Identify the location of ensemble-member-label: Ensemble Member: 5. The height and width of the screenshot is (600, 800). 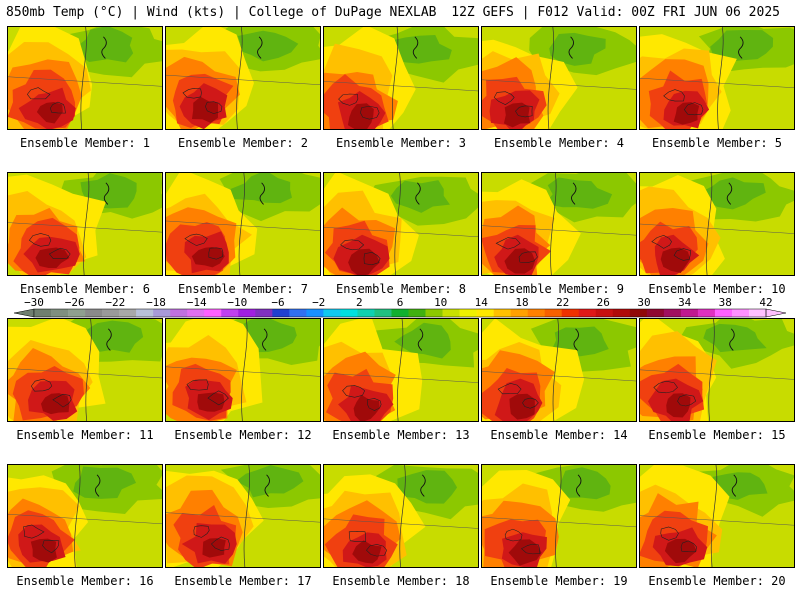
(717, 143).